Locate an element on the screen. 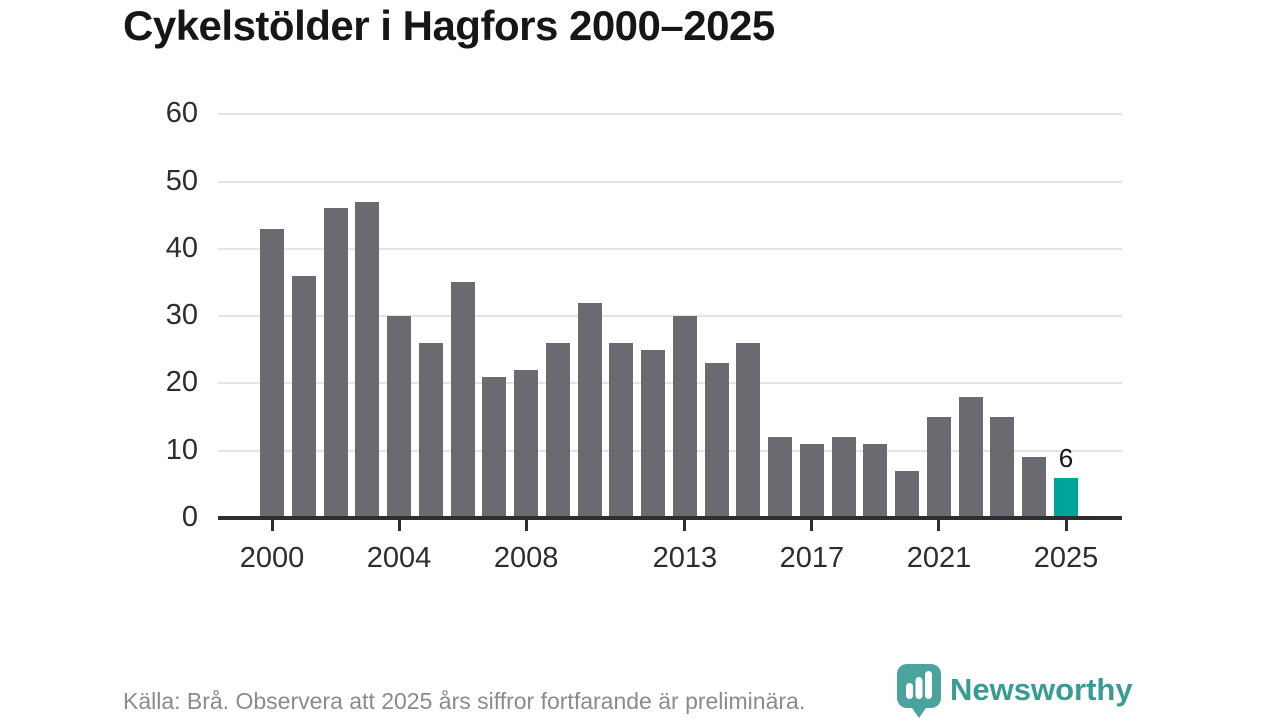 This screenshot has width=1280, height=720. bar-2011 is located at coordinates (621, 430).